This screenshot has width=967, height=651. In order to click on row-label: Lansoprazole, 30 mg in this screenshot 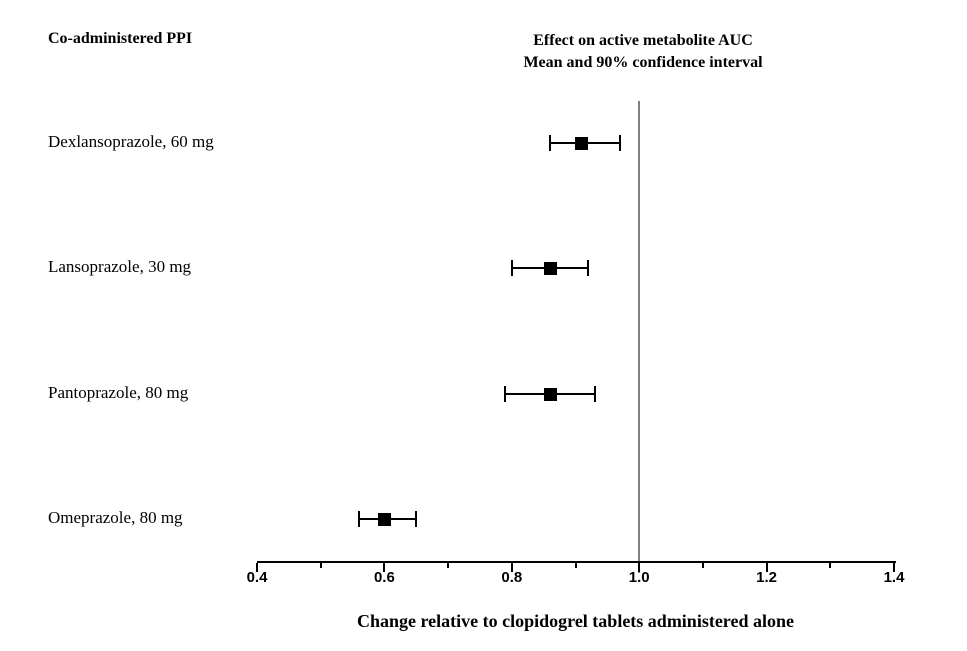, I will do `click(120, 266)`.